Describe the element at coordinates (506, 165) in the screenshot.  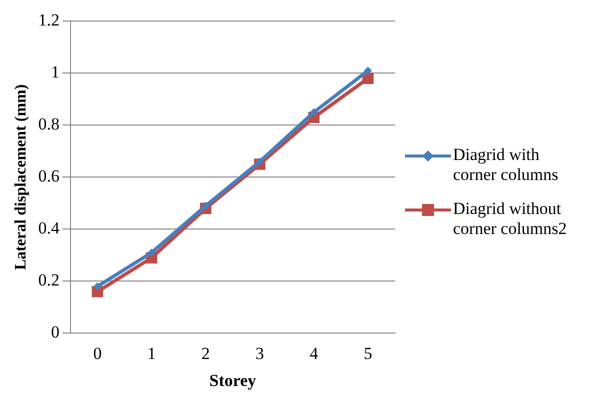
I see `legend-label: Diagrid with corner columns` at that location.